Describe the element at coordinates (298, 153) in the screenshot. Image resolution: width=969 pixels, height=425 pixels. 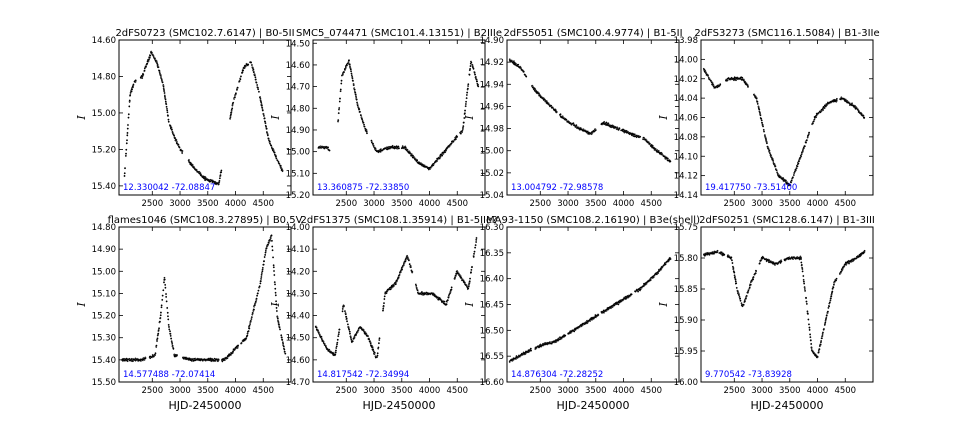
I see `y-tick-label: 15.00` at that location.